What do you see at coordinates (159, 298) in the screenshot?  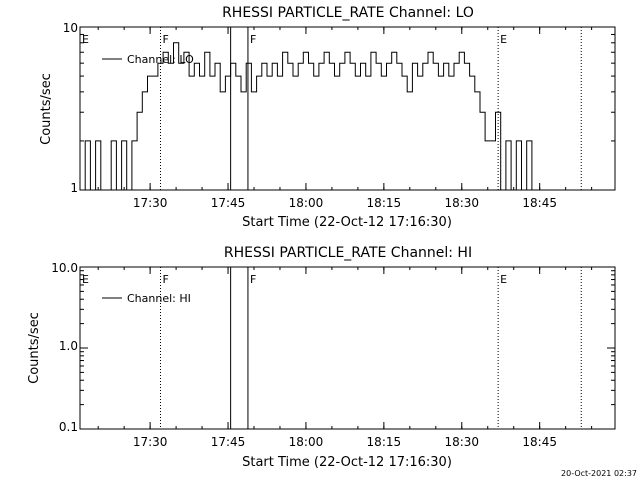 I see `legend-label: Channel: HI` at bounding box center [159, 298].